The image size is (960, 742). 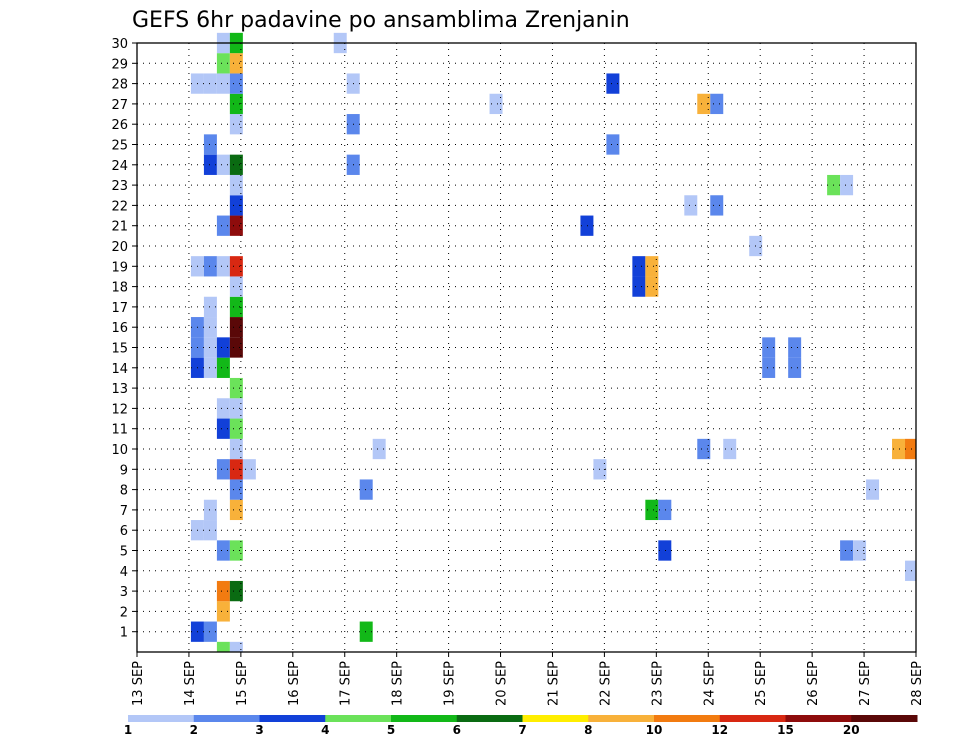 I want to click on y-tick-label: 22, so click(x=119, y=206).